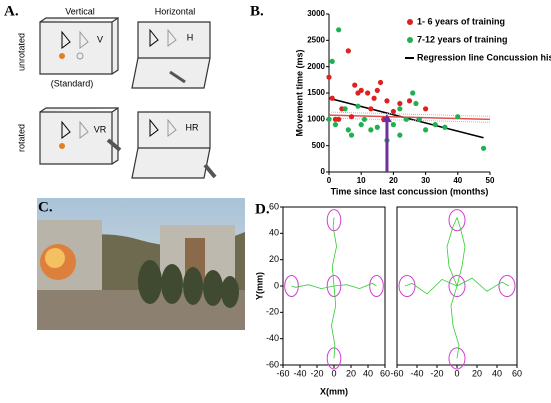 The image size is (551, 403). Describe the element at coordinates (272, 312) in the screenshot. I see `y-tick-label: -20` at that location.